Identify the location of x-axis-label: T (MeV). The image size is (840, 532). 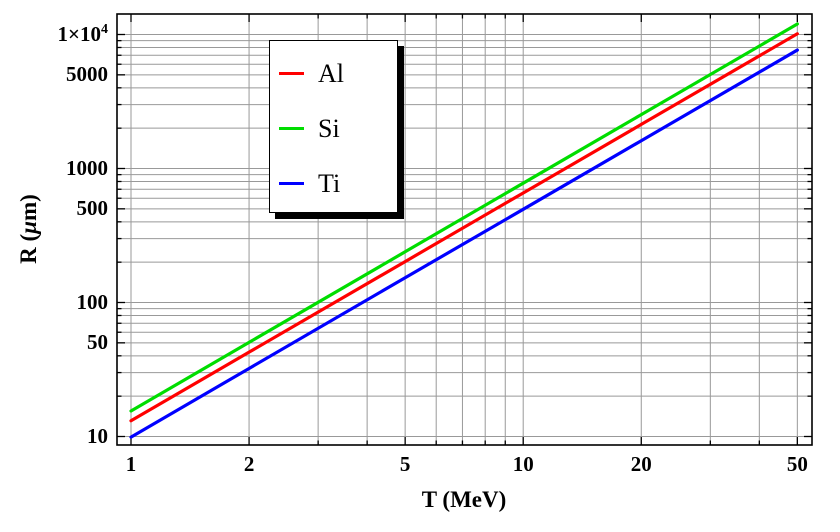
(464, 499).